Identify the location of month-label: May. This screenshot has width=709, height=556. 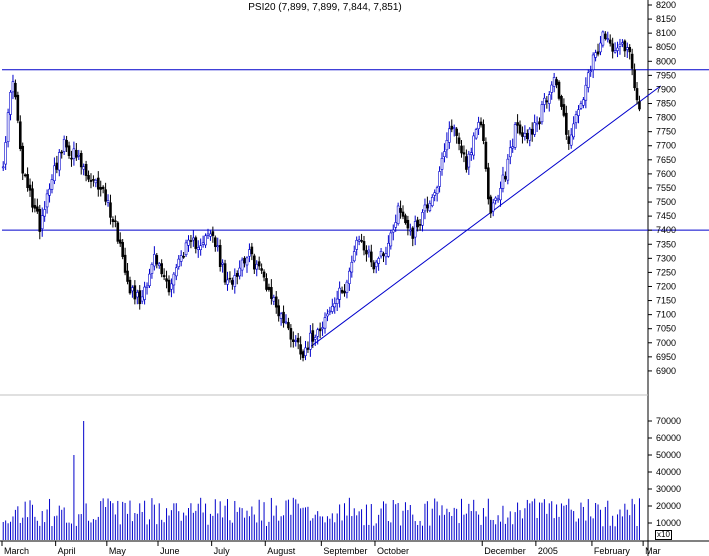
(118, 551).